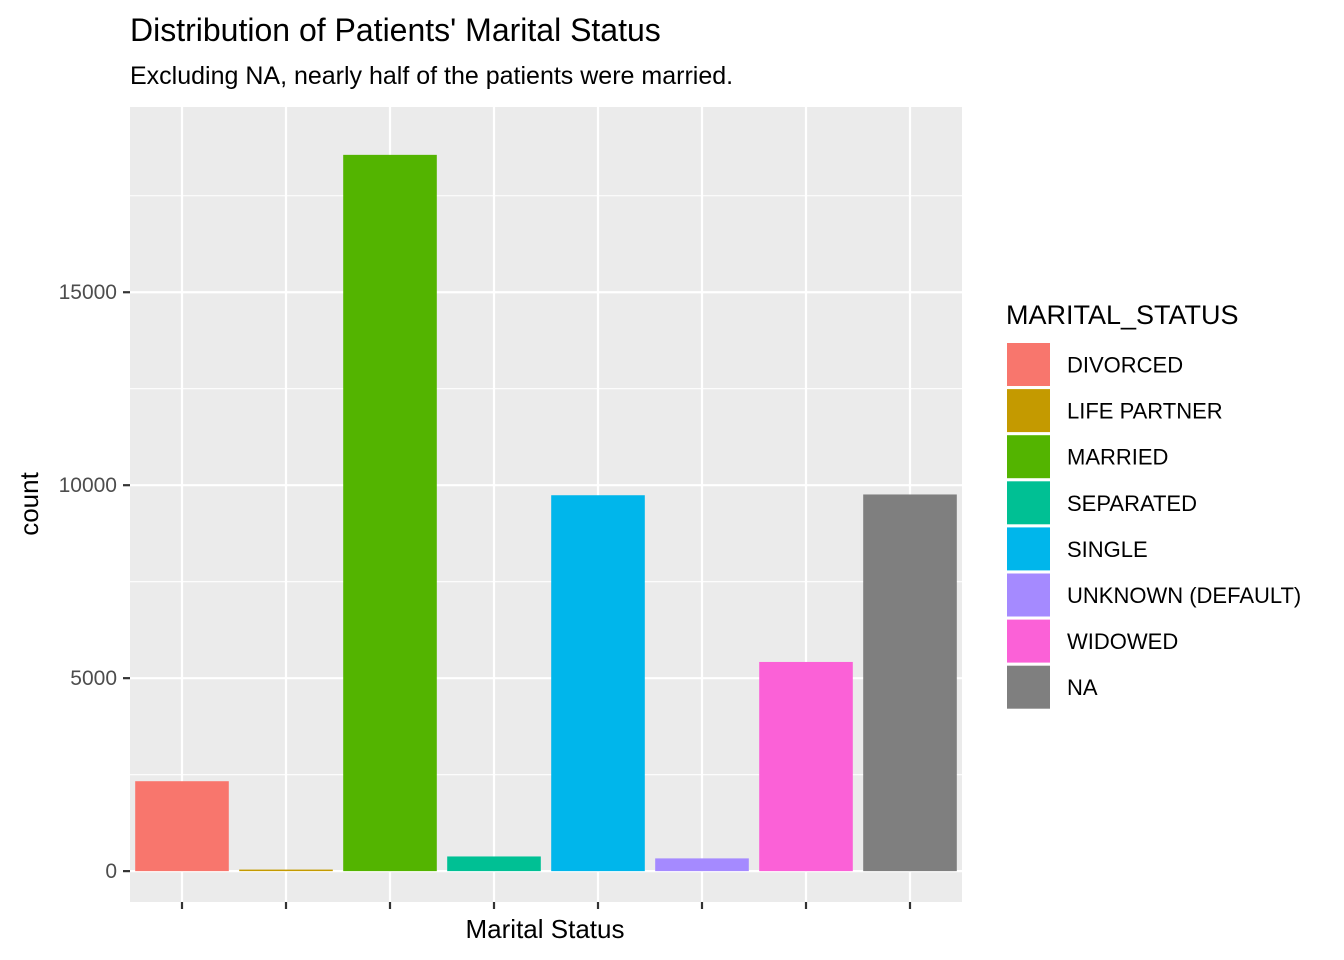 The width and height of the screenshot is (1344, 960). I want to click on y-tick-label: 15000, so click(88, 292).